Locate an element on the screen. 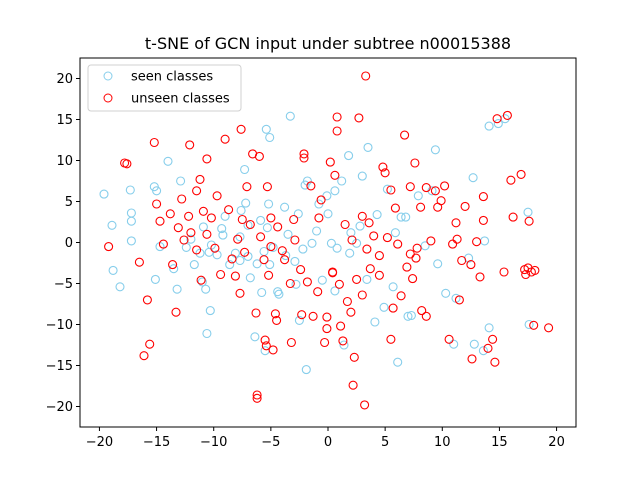 The image size is (640, 480). x-tick-label: −15 is located at coordinates (156, 442).